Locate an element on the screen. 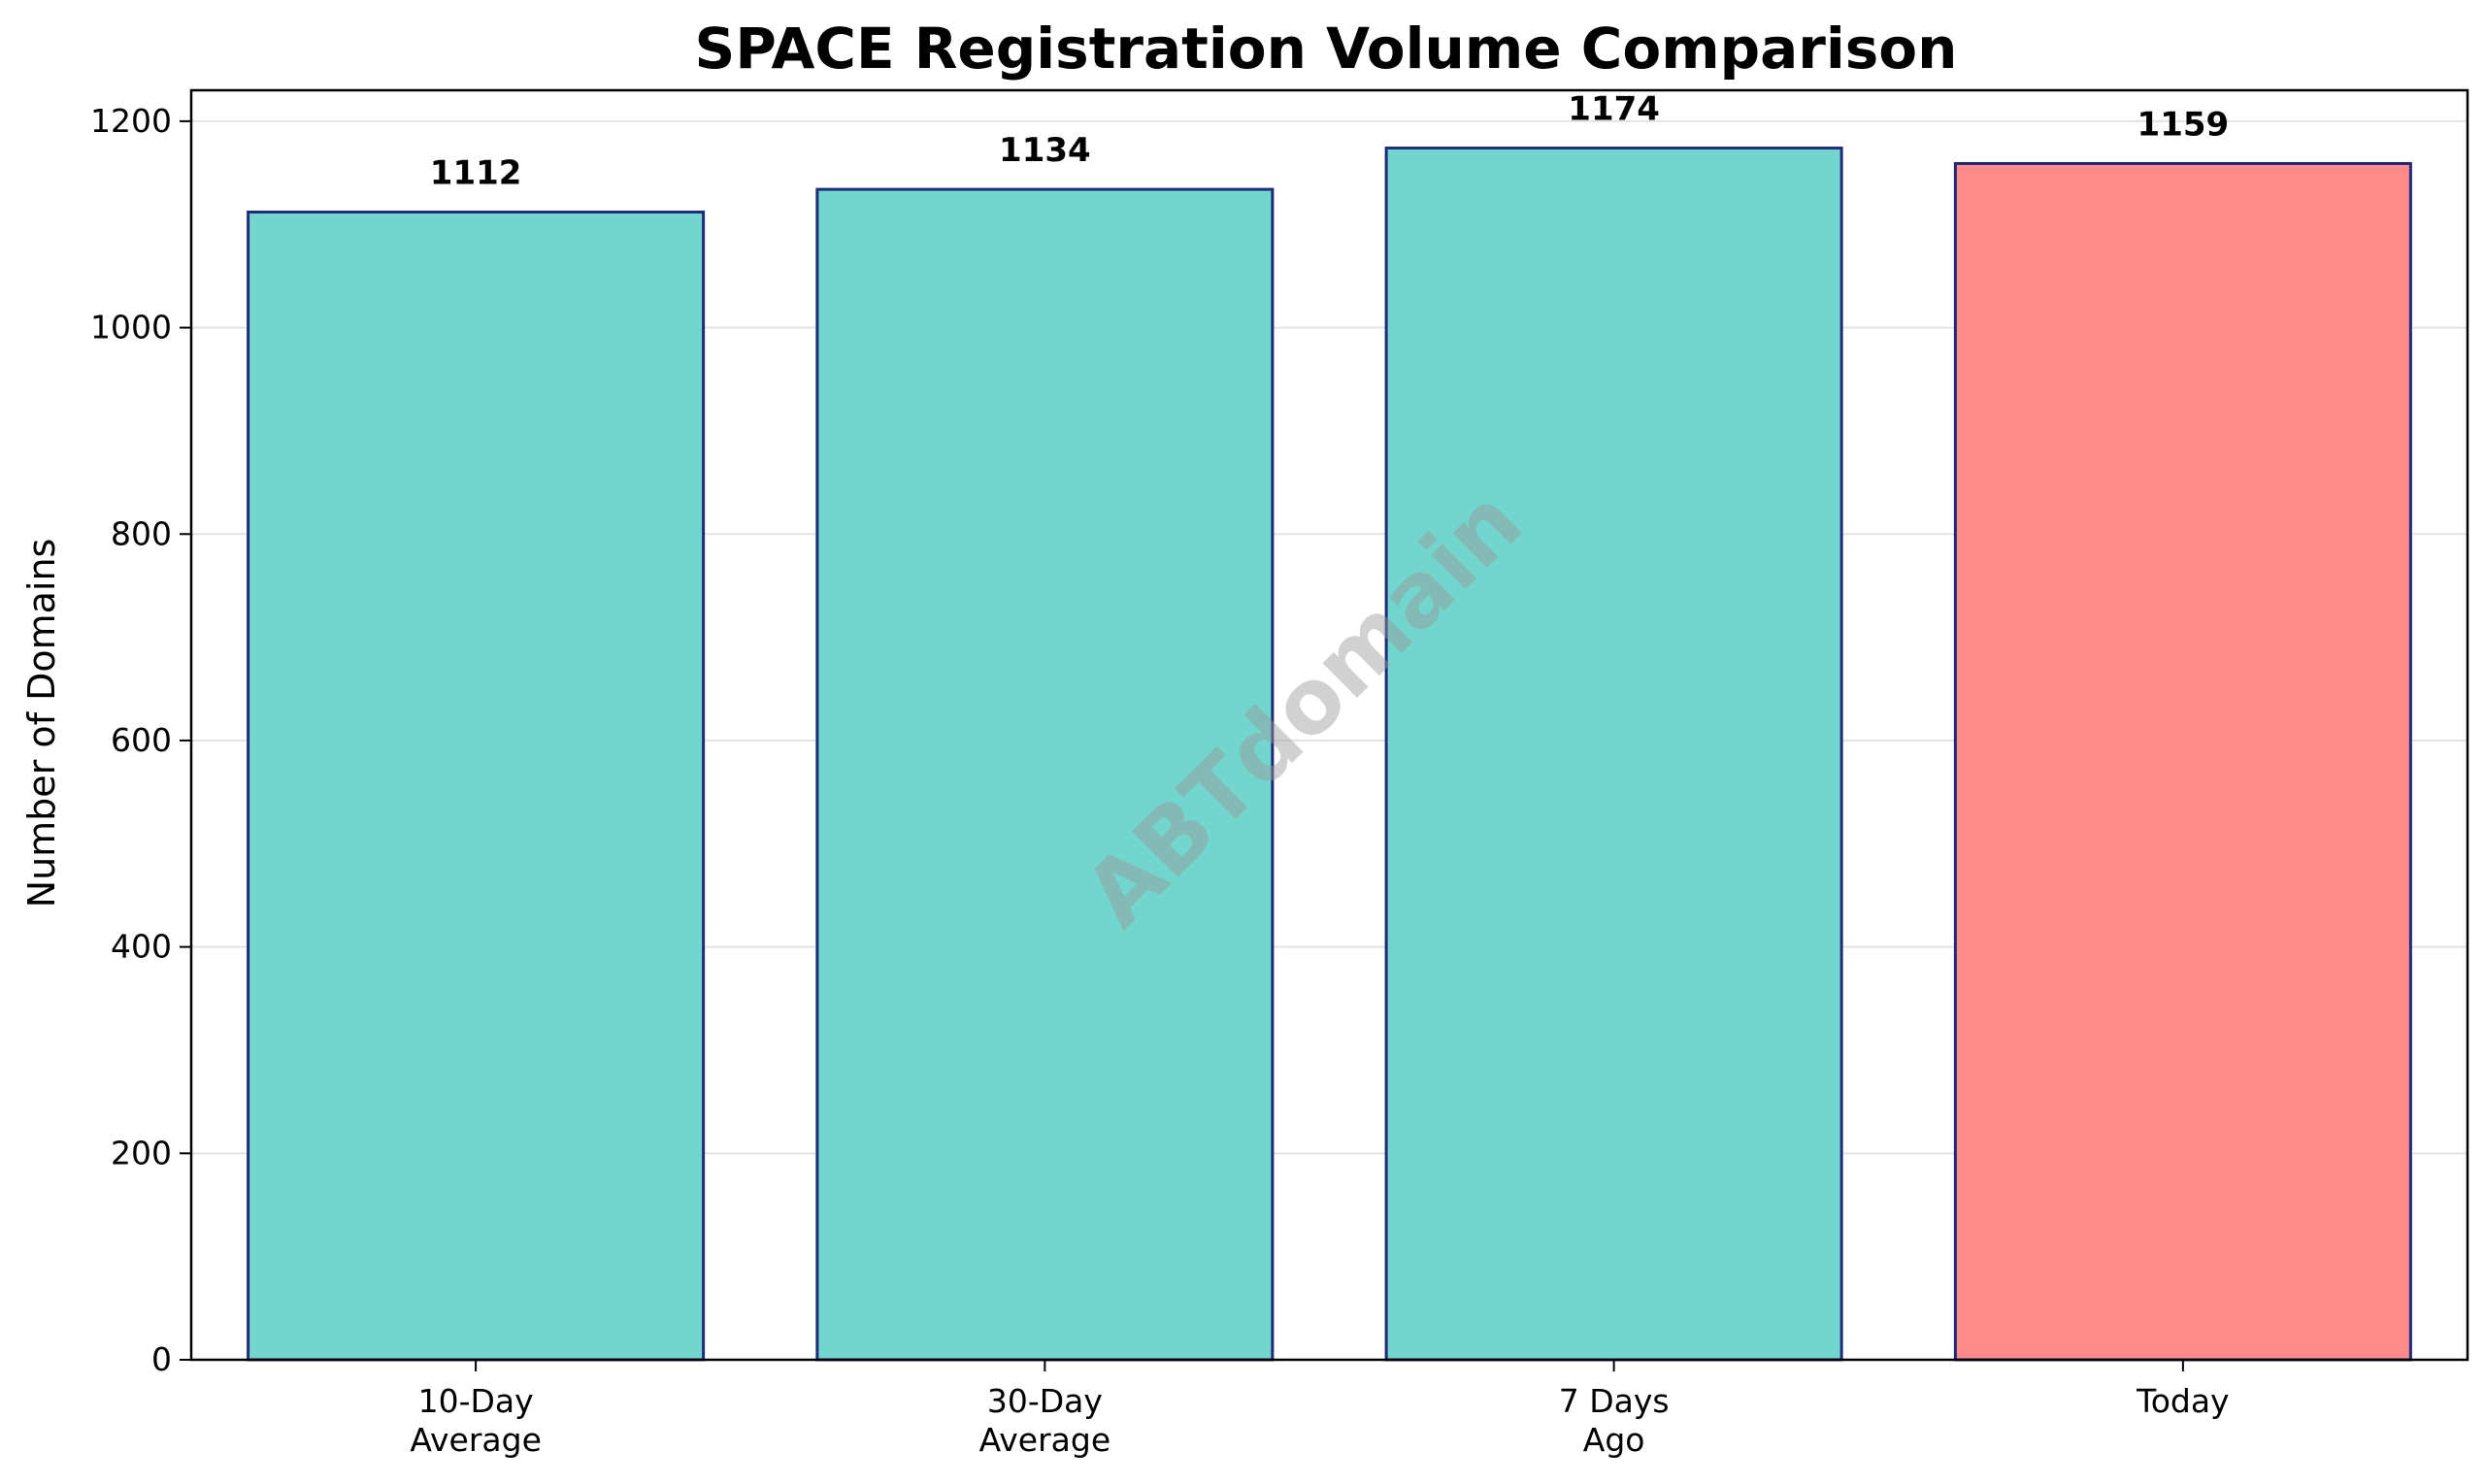 This screenshot has height=1484, width=2485. chart-title: SPACE Registration Volume Comparison is located at coordinates (1326, 49).